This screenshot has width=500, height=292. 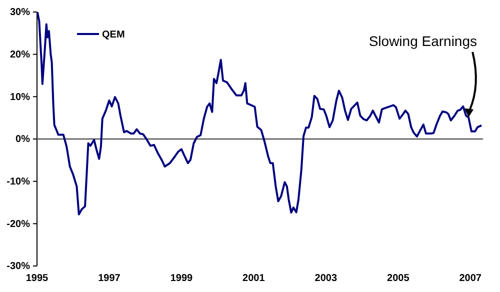 What do you see at coordinates (254, 278) in the screenshot?
I see `x-tick-label: 2001` at bounding box center [254, 278].